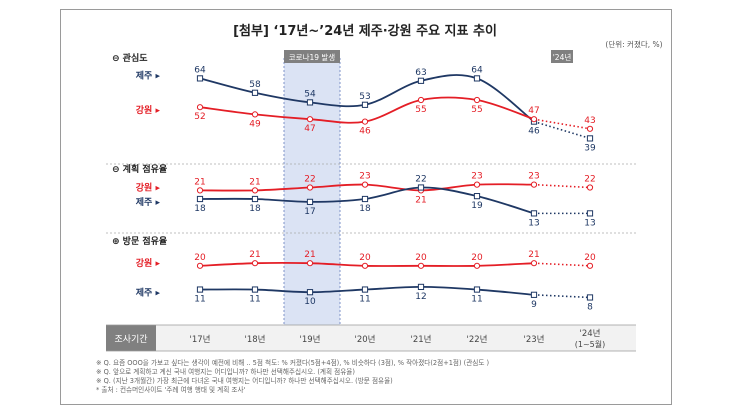  Describe the element at coordinates (139, 169) in the screenshot. I see `panel-title: ⊖ 계획 점유율` at that location.